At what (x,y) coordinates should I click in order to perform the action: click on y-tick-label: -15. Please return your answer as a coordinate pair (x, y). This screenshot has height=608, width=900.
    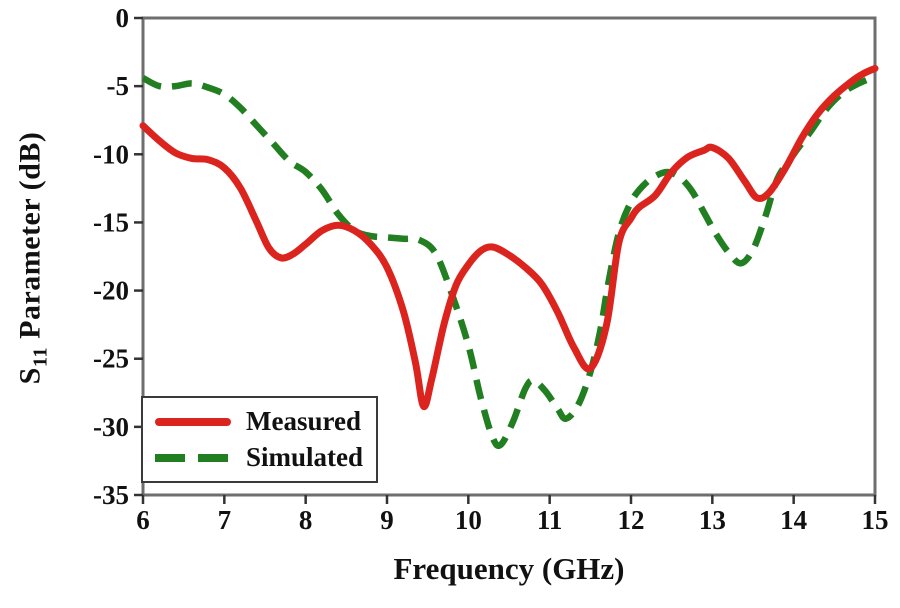
    Looking at the image, I should click on (111, 222).